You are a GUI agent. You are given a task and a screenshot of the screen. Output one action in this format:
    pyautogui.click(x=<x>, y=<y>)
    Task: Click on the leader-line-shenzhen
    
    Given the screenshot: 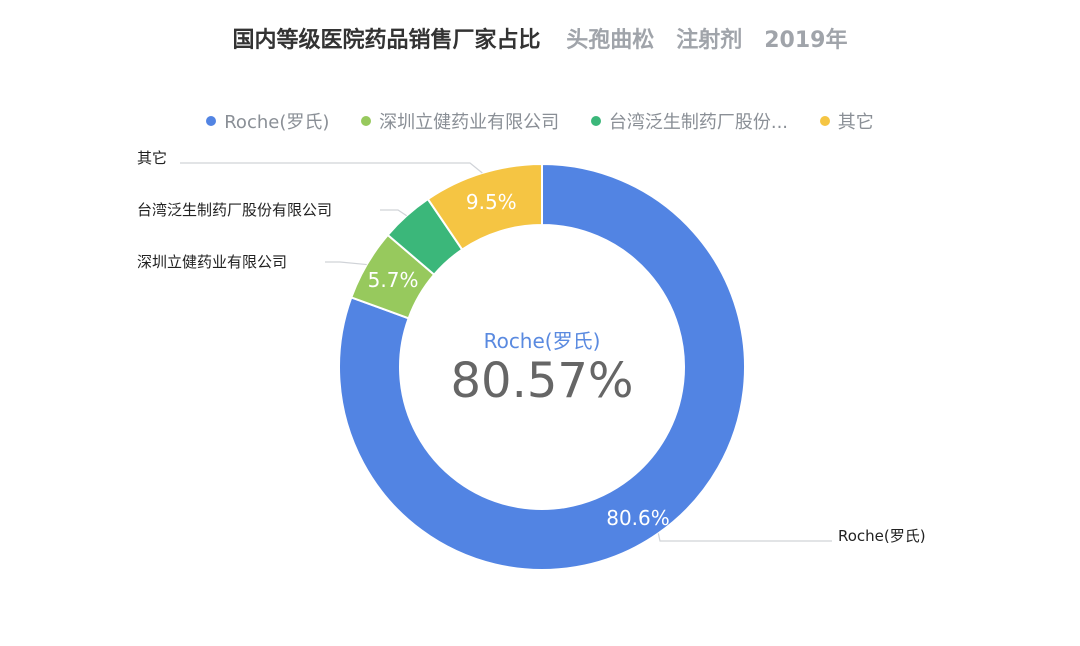 What is the action you would take?
    pyautogui.click(x=346, y=263)
    